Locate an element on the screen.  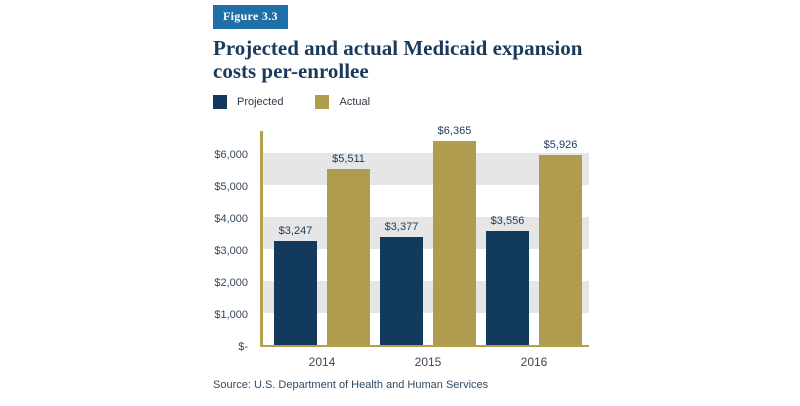
bar-value-label: $5,511 is located at coordinates (348, 159).